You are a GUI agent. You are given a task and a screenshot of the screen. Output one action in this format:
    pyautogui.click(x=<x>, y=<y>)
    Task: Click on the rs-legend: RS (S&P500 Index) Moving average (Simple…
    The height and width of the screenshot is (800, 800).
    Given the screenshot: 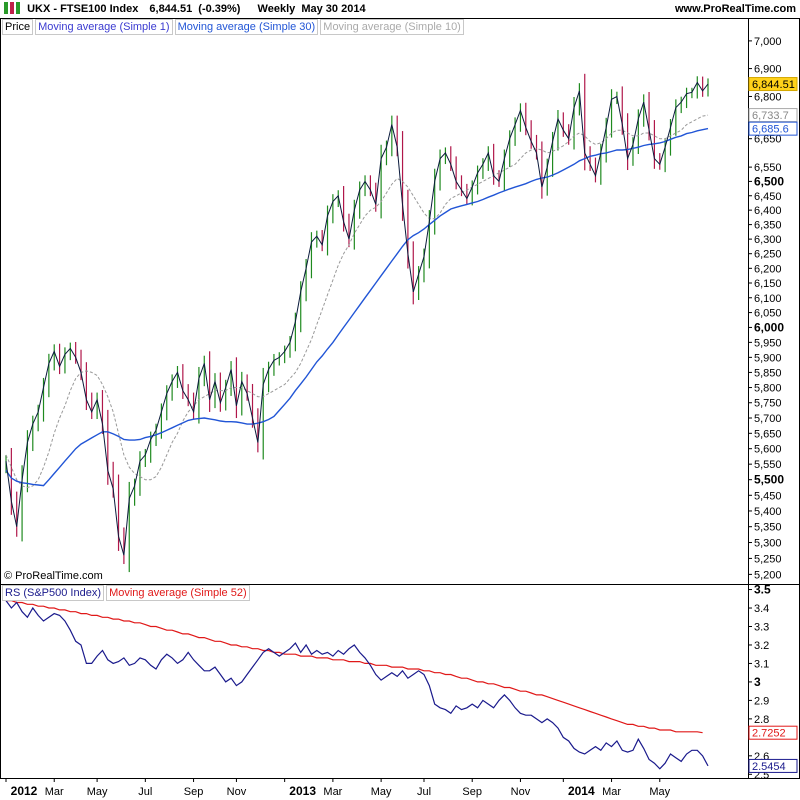 What is the action you would take?
    pyautogui.click(x=126, y=593)
    